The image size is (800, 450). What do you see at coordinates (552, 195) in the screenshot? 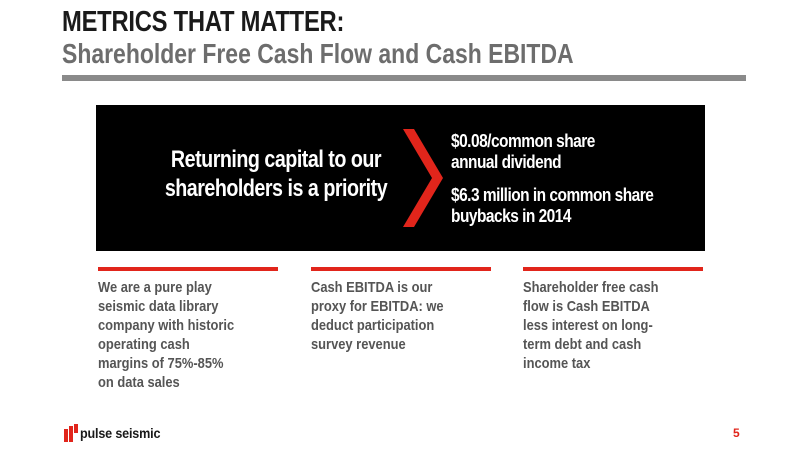
I see `banner-detail-line: $6.3 million in common share` at bounding box center [552, 195].